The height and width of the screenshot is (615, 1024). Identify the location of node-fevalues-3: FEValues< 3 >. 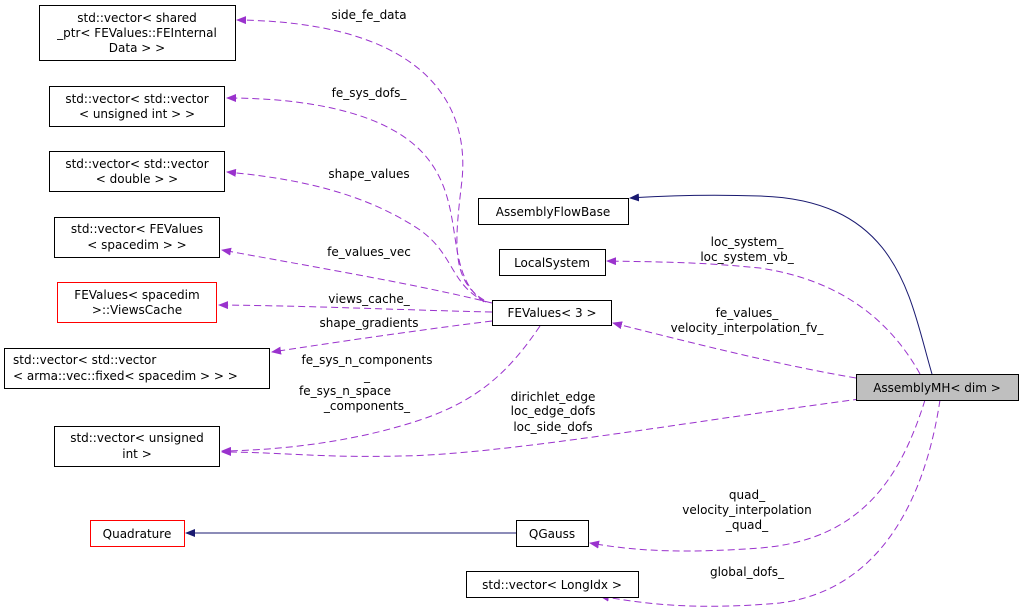
(552, 313).